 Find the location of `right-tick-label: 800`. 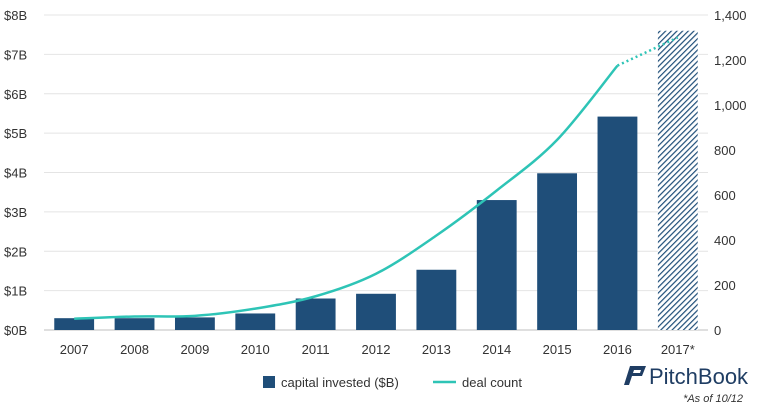

right-tick-label: 800 is located at coordinates (725, 150).